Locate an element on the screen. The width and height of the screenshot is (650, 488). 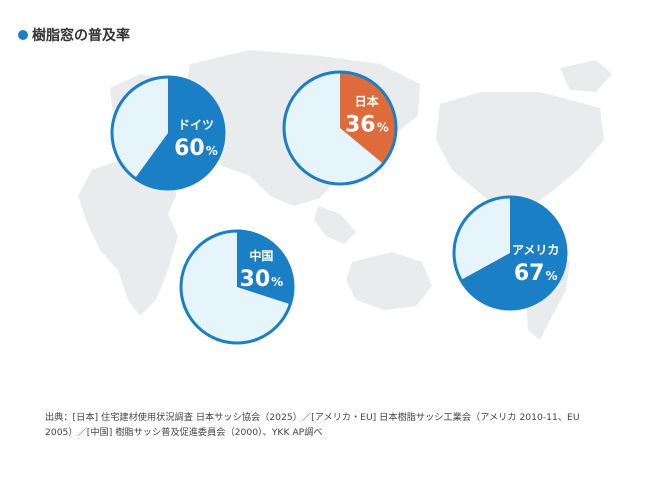
pie-4-value: 67% is located at coordinates (536, 273).